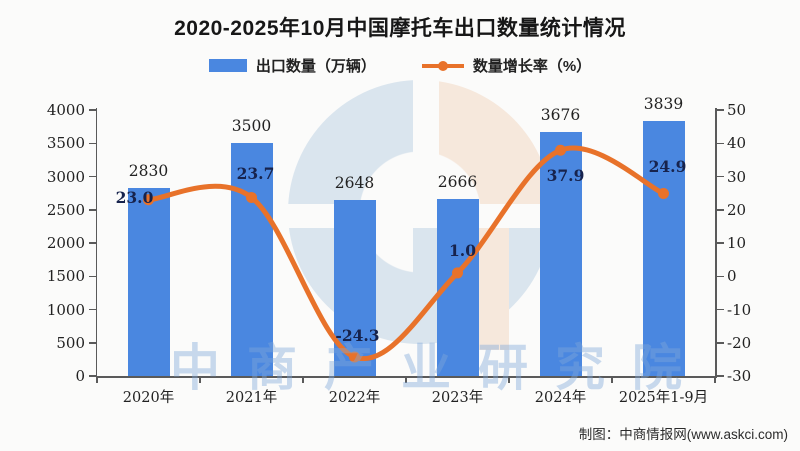  I want to click on y-axis-left-tick-label: 4000, so click(65, 110).